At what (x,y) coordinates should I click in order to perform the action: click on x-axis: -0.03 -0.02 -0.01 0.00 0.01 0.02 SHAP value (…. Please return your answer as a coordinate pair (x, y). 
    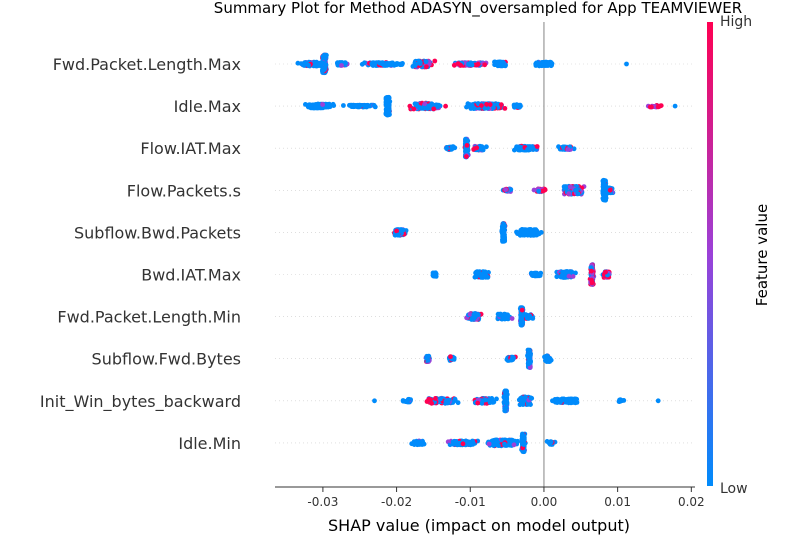
    Looking at the image, I should click on (490, 510).